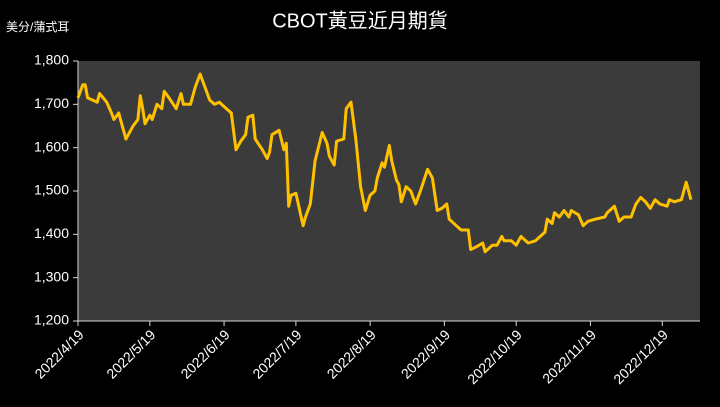 The height and width of the screenshot is (407, 720). What do you see at coordinates (51, 276) in the screenshot?
I see `y-tick-label: 1,300` at bounding box center [51, 276].